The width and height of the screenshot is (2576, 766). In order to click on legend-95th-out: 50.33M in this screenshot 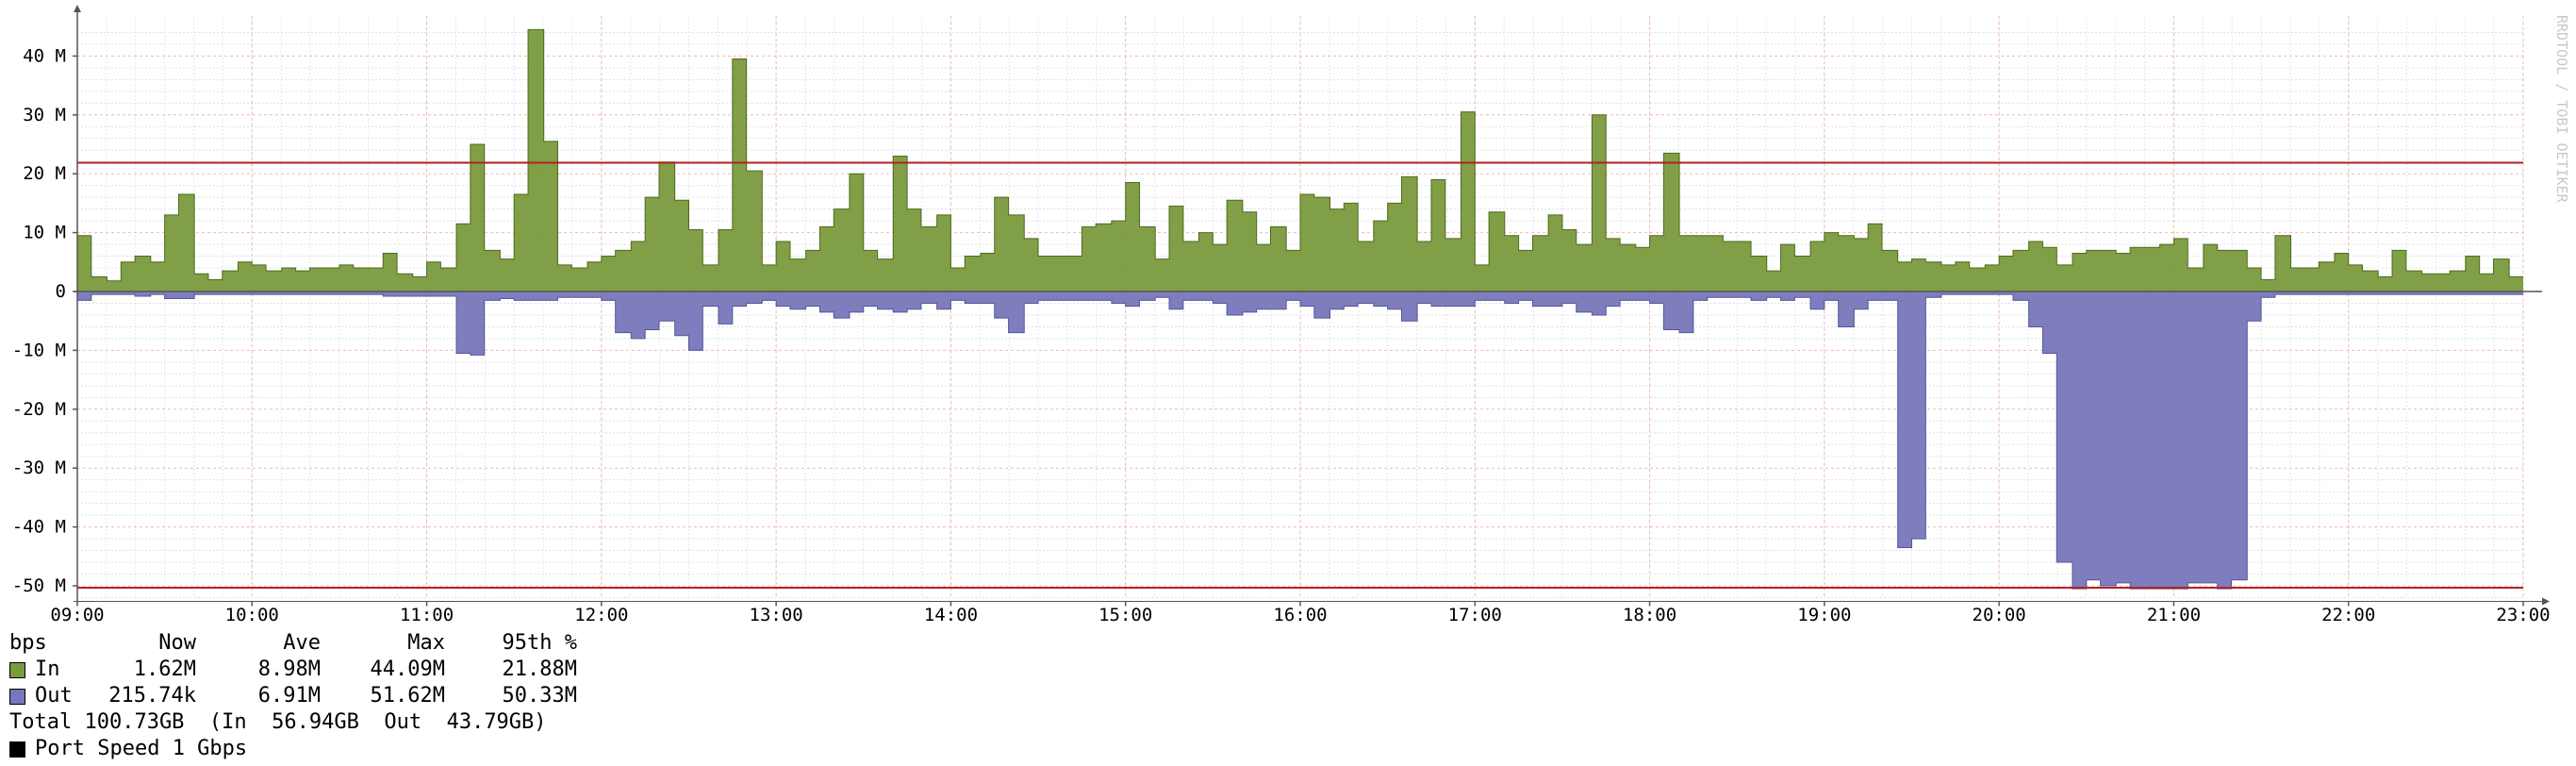, I will do `click(539, 696)`.